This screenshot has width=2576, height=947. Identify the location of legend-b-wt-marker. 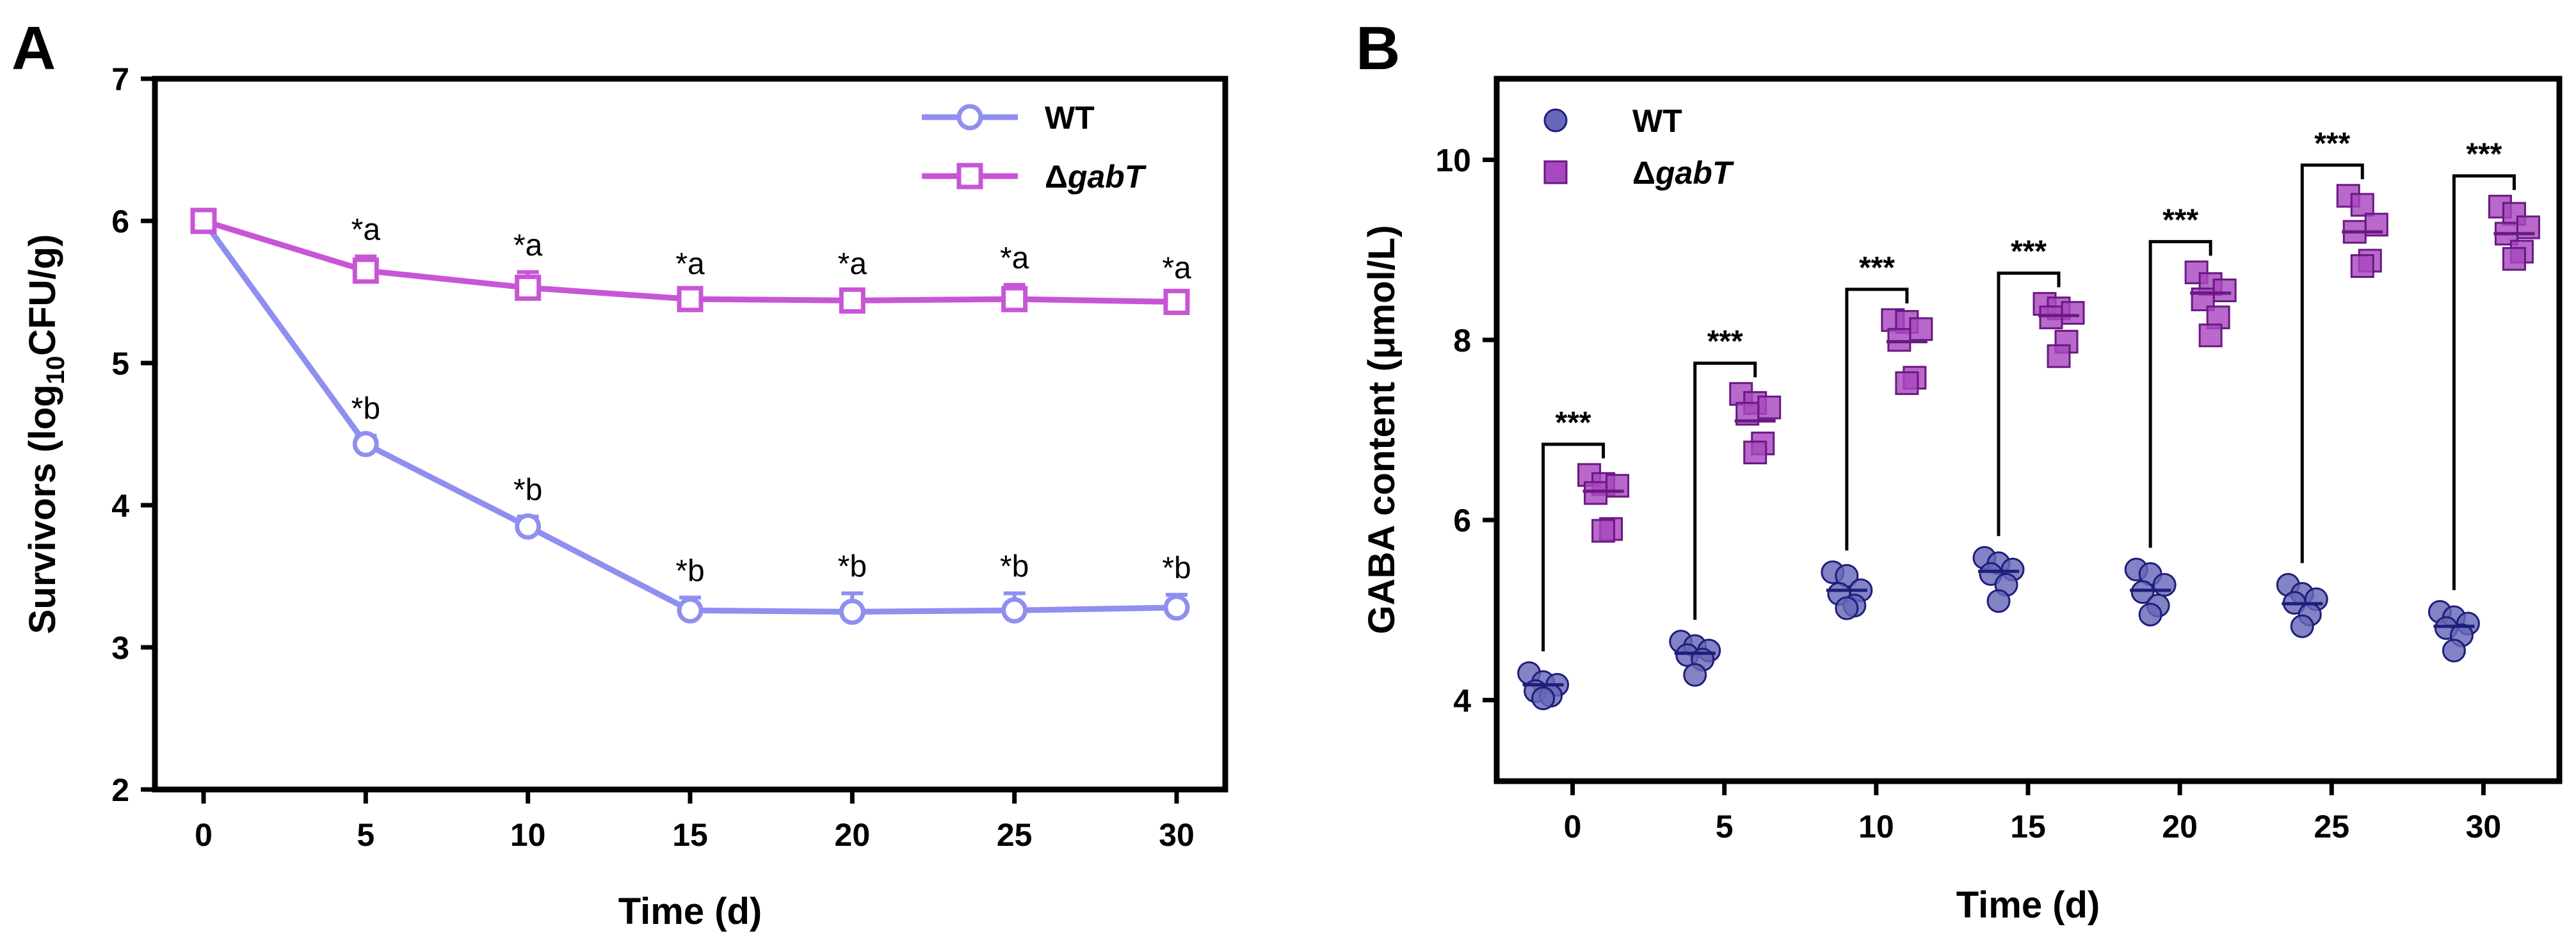
(1555, 120).